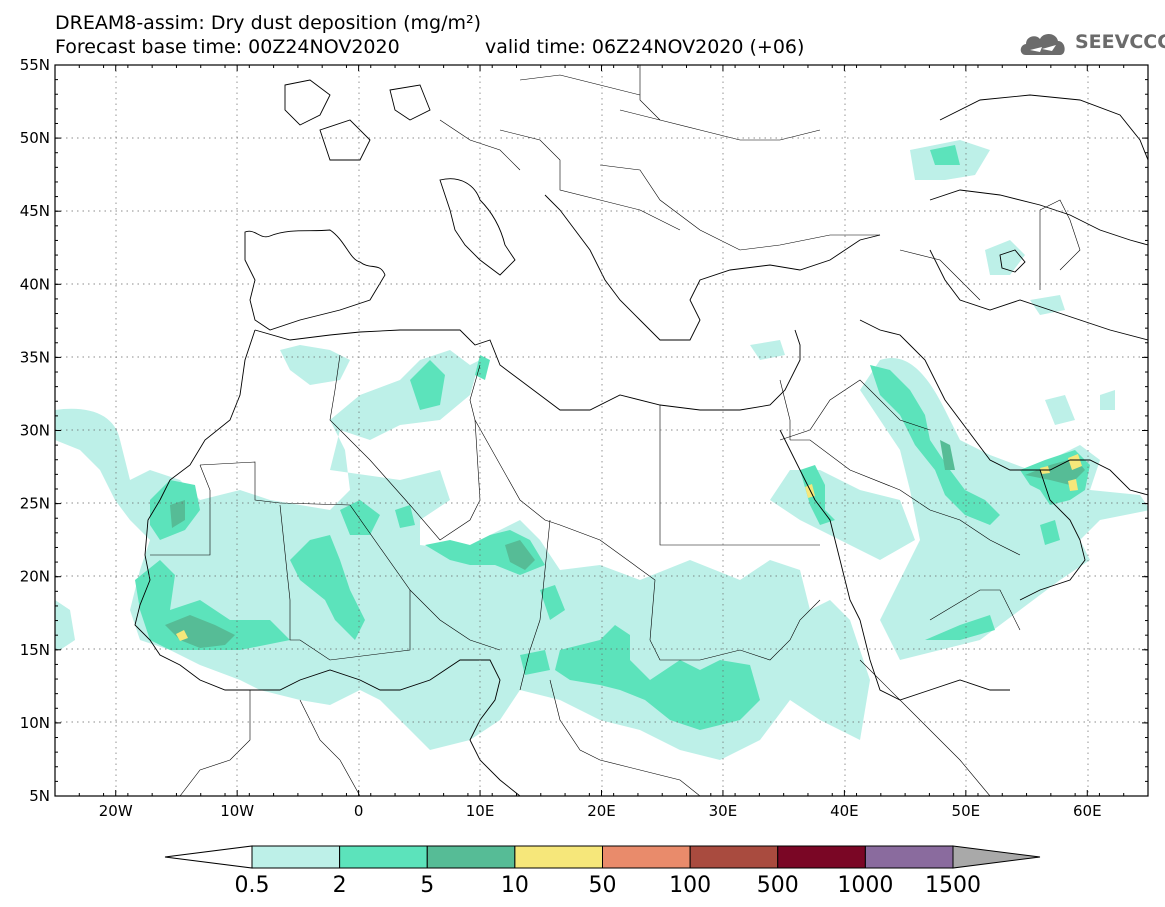 The height and width of the screenshot is (907, 1165). What do you see at coordinates (340, 885) in the screenshot?
I see `colorbar-label: 2` at bounding box center [340, 885].